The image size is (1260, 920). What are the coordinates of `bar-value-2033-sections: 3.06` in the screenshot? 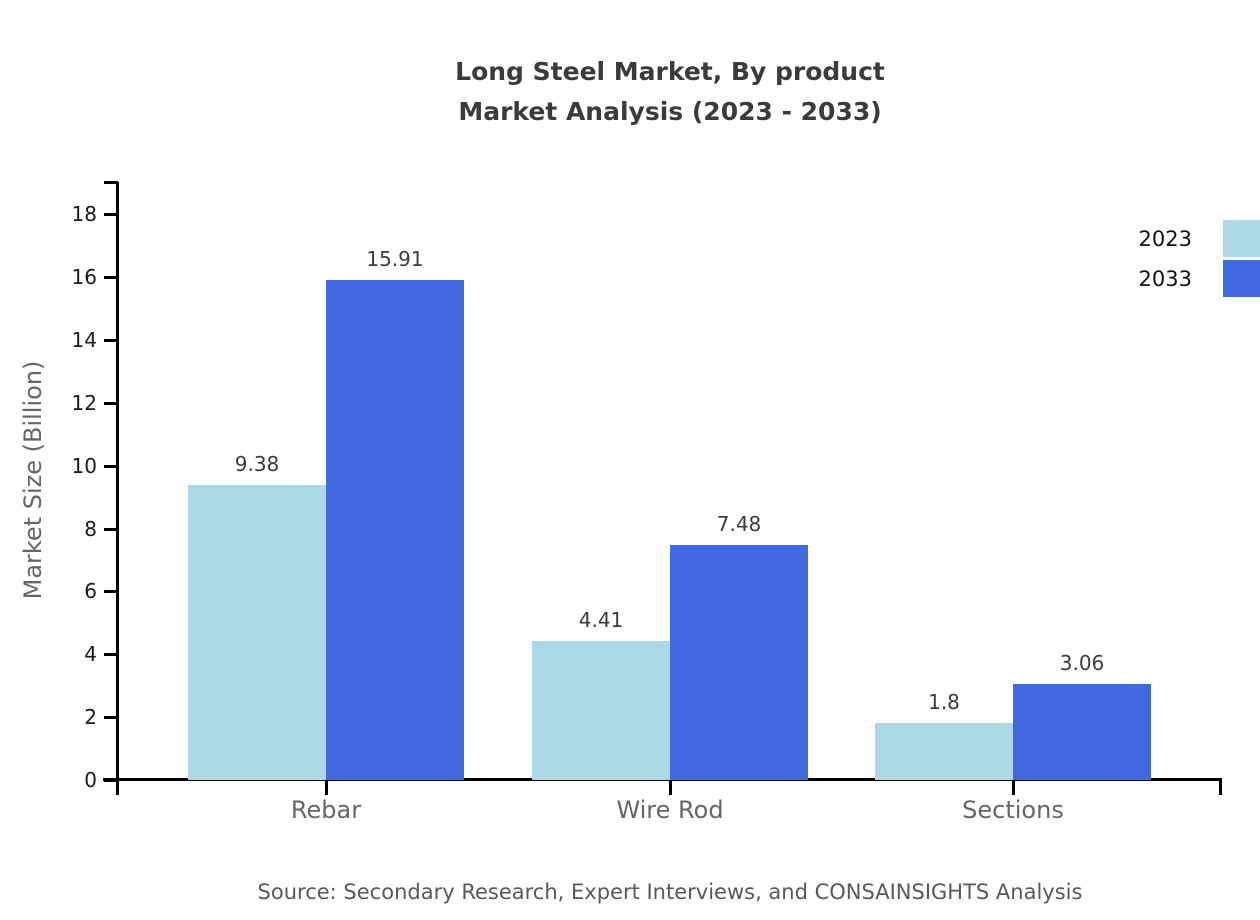 It's located at (1082, 662).